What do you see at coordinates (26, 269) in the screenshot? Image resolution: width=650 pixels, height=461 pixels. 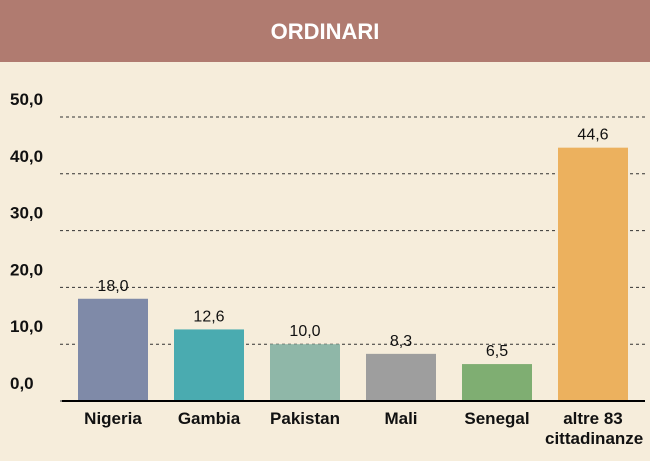 I see `y-tick-label: 20,0` at bounding box center [26, 269].